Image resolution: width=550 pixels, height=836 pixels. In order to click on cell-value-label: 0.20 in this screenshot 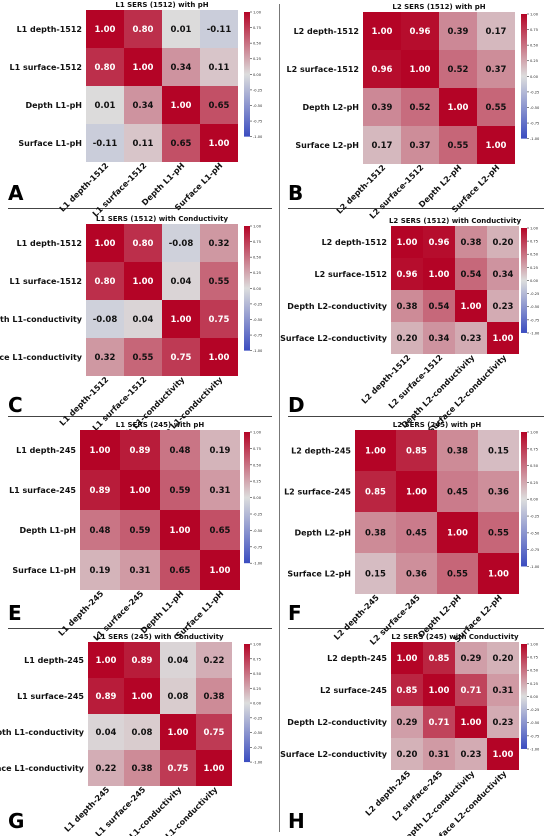, I will do `click(503, 243)`.